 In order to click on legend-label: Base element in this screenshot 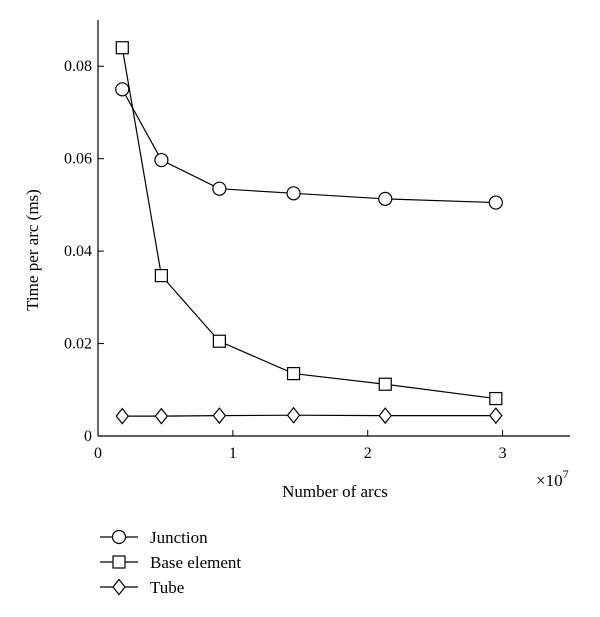, I will do `click(195, 562)`.